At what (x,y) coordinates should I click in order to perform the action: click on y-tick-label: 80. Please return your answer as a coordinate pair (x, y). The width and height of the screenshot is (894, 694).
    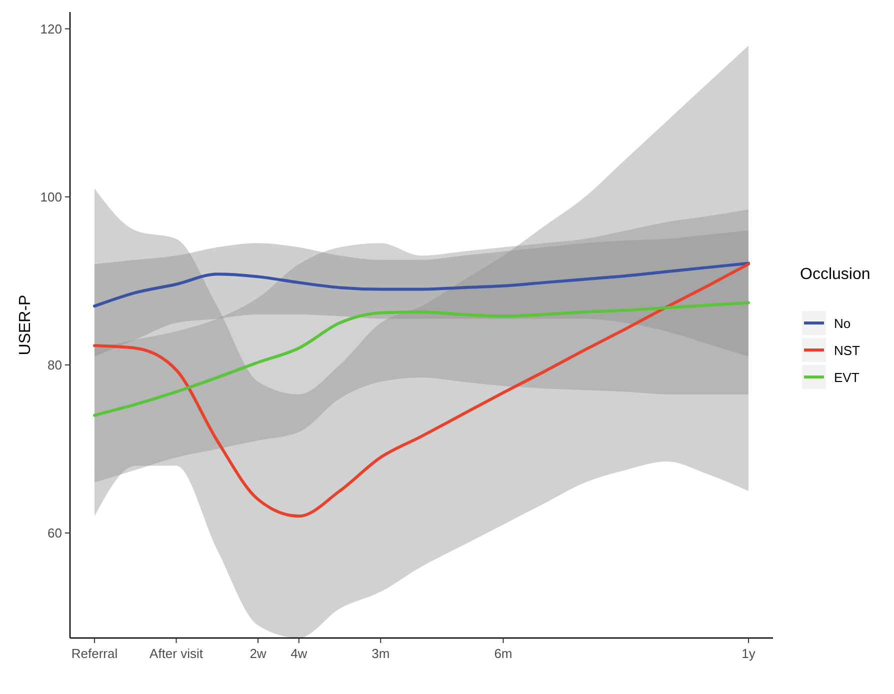
    Looking at the image, I should click on (55, 364).